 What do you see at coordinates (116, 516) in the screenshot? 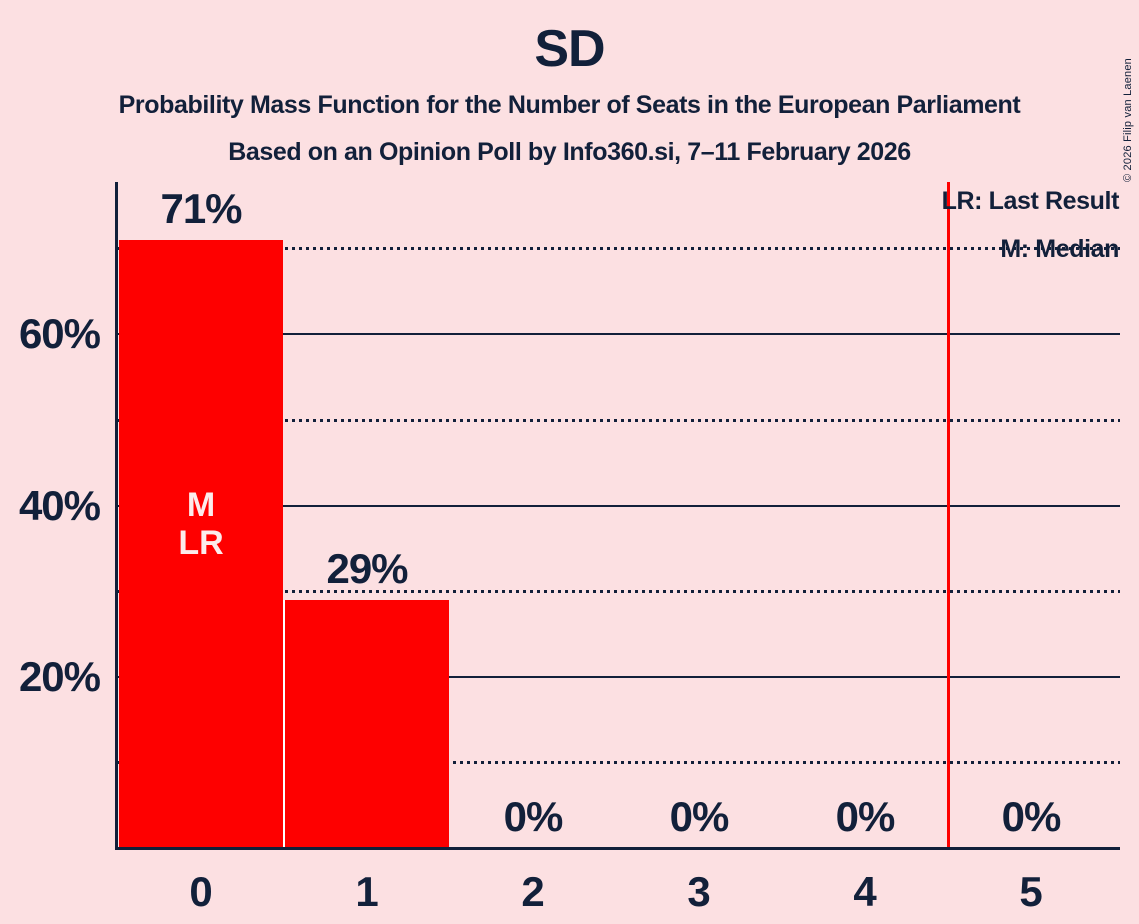
I see `y-axis` at bounding box center [116, 516].